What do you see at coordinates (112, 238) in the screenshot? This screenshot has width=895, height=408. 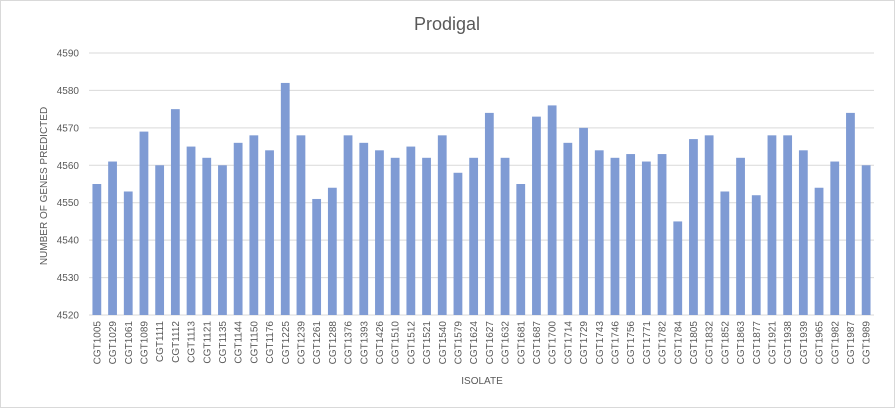 I see `bar-cgt1029` at bounding box center [112, 238].